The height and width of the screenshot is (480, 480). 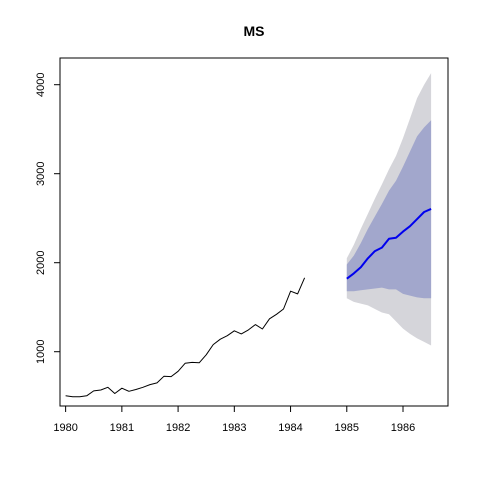 What do you see at coordinates (41, 84) in the screenshot?
I see `y-tick-label: 4000` at bounding box center [41, 84].